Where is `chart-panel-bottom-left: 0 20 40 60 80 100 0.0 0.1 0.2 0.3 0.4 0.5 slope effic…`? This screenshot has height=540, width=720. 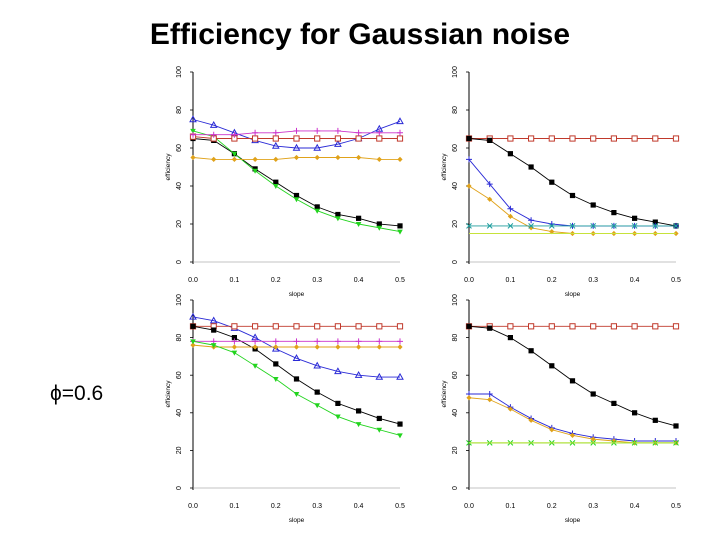
chart-panel-bottom-left: 0 20 40 60 80 100 0.0 0.1 0.2 0.3 0.4 0.5 slope effic… is located at coordinates (285, 409).